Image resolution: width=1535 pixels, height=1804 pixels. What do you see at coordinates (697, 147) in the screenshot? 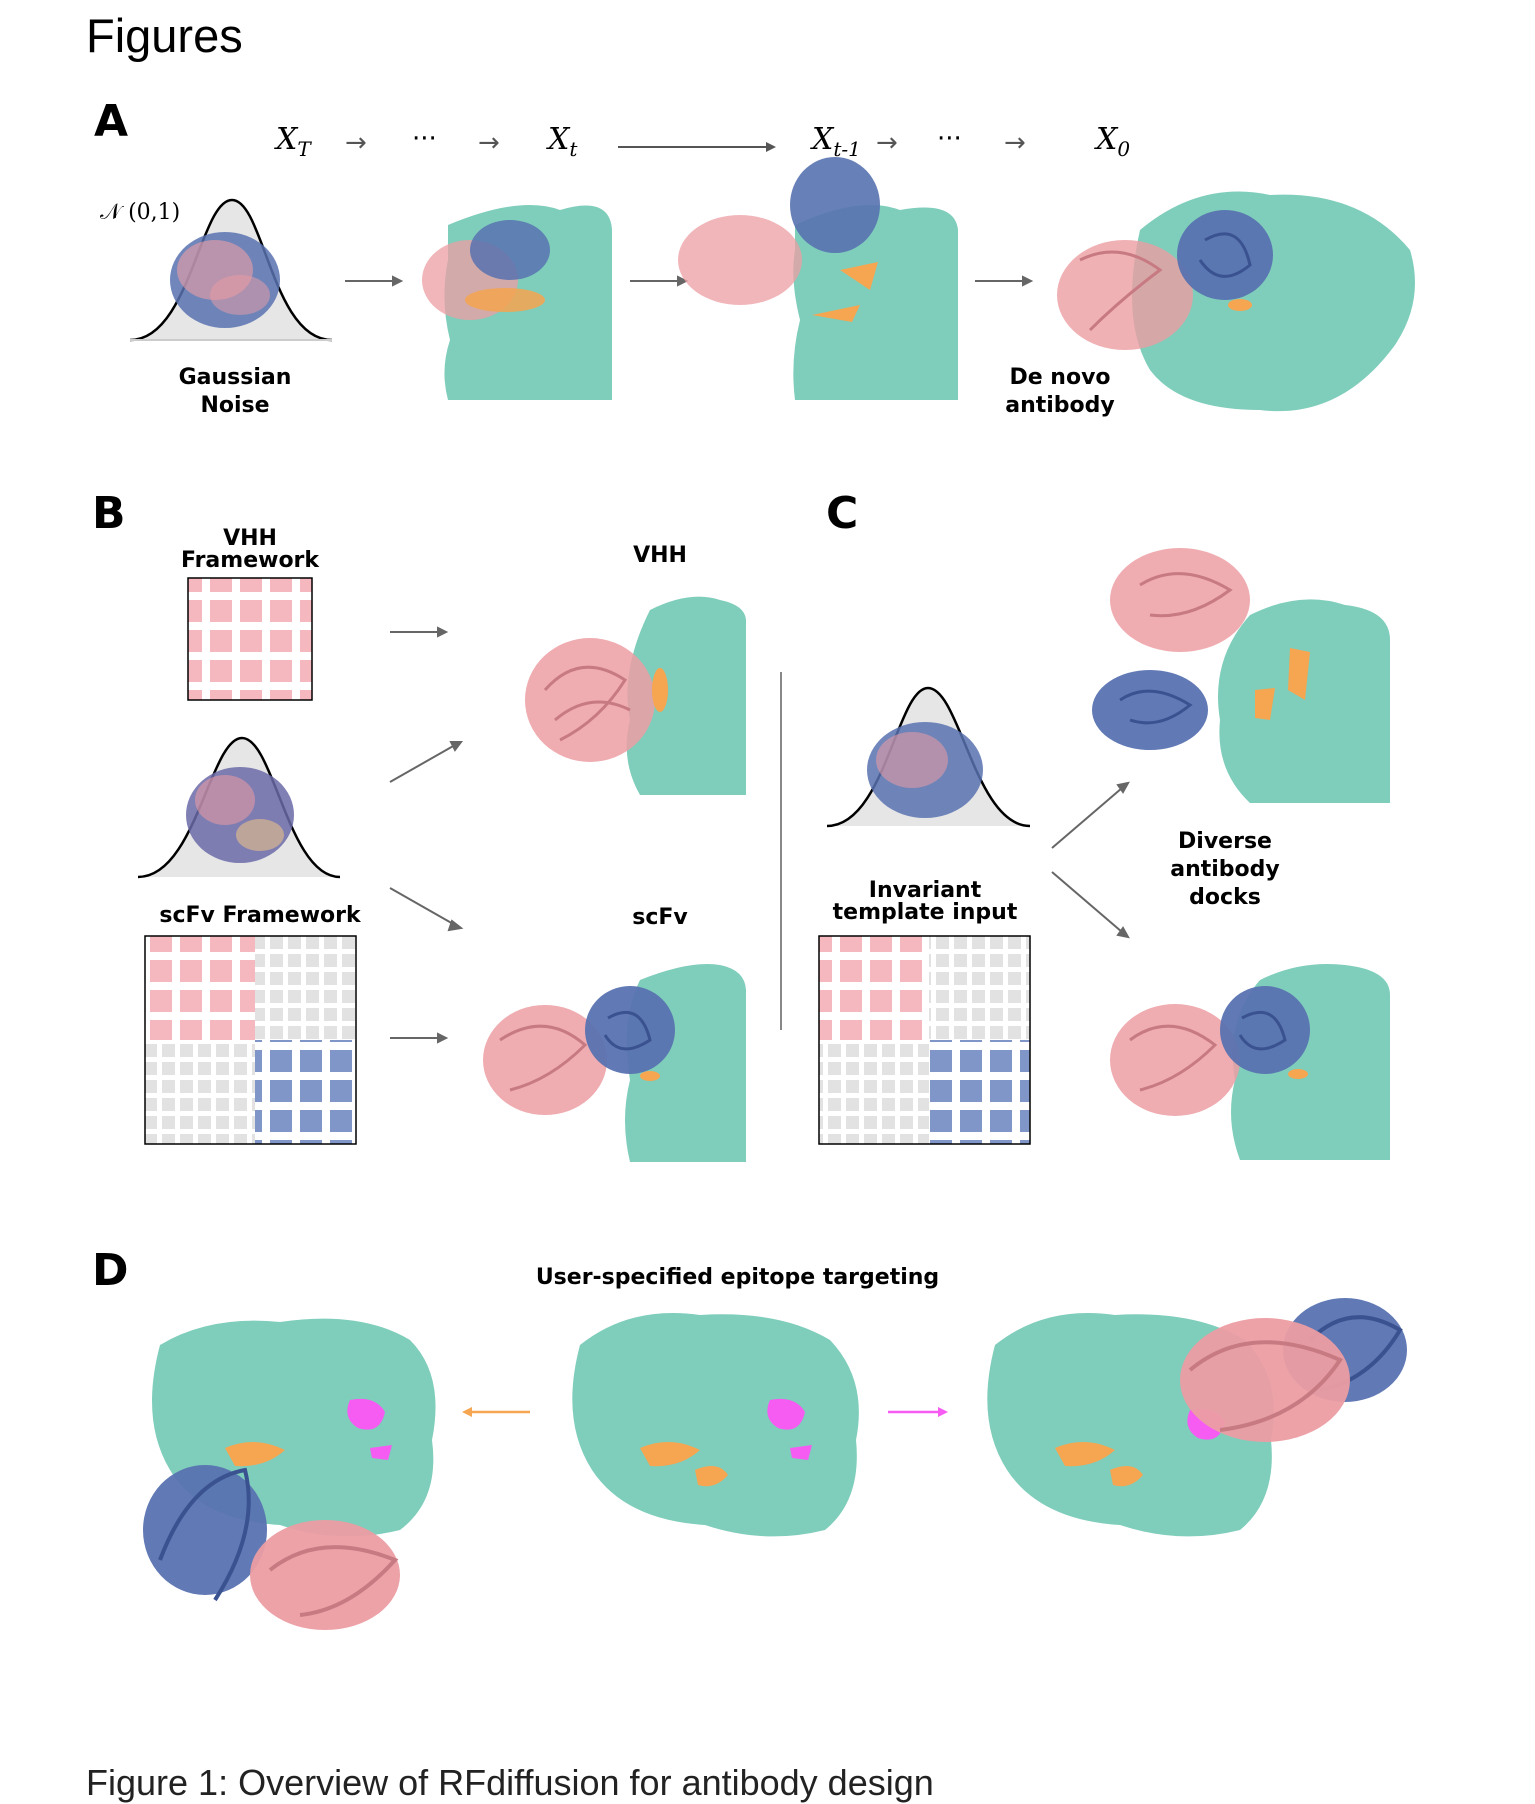
I see `panel-a-long-arrow` at bounding box center [697, 147].